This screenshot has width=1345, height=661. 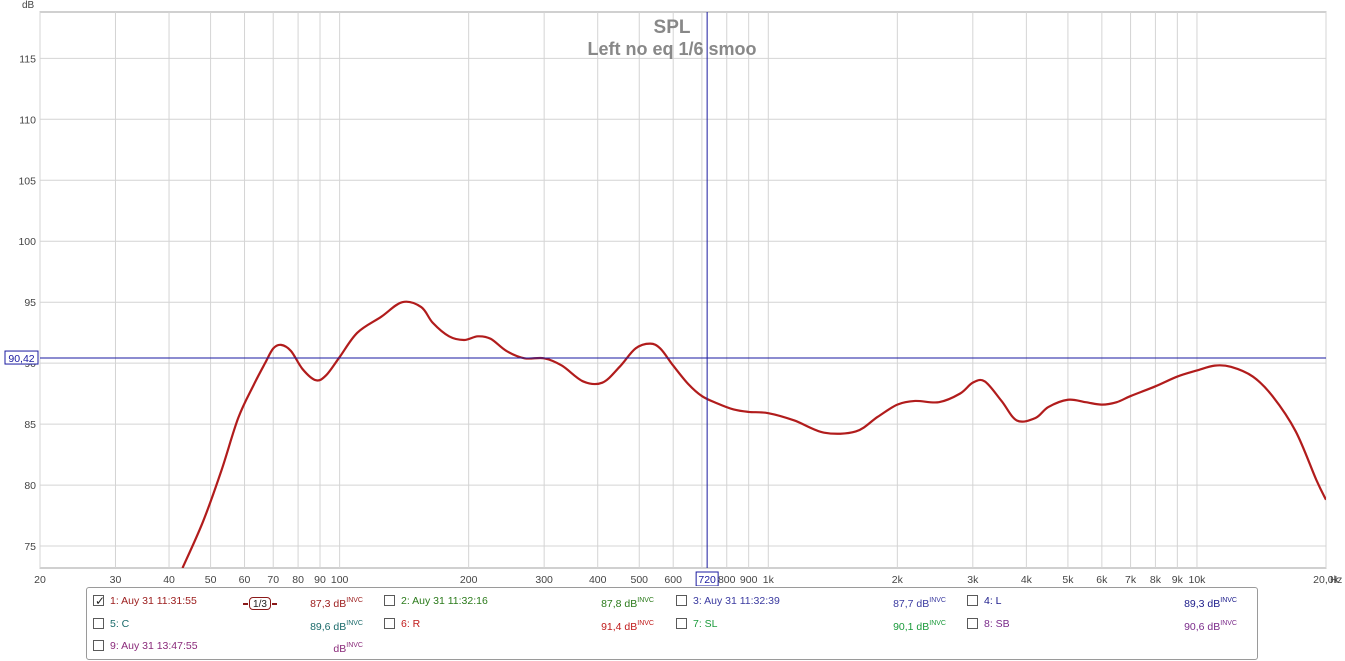 I want to click on legend-label: 8: SB, so click(x=997, y=623).